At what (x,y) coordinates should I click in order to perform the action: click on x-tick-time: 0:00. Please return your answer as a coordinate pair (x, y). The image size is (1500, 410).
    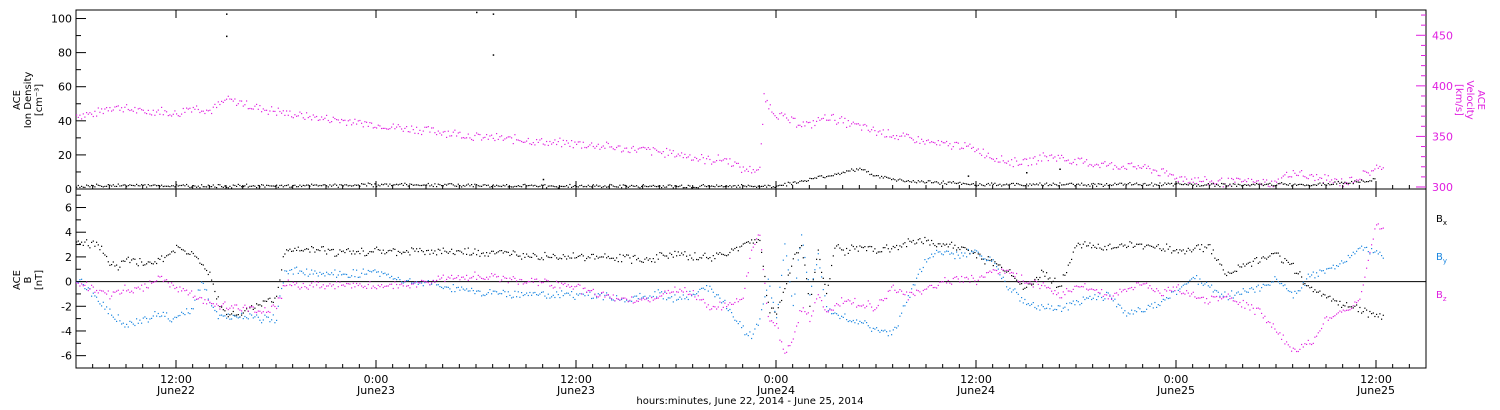
    Looking at the image, I should click on (376, 379).